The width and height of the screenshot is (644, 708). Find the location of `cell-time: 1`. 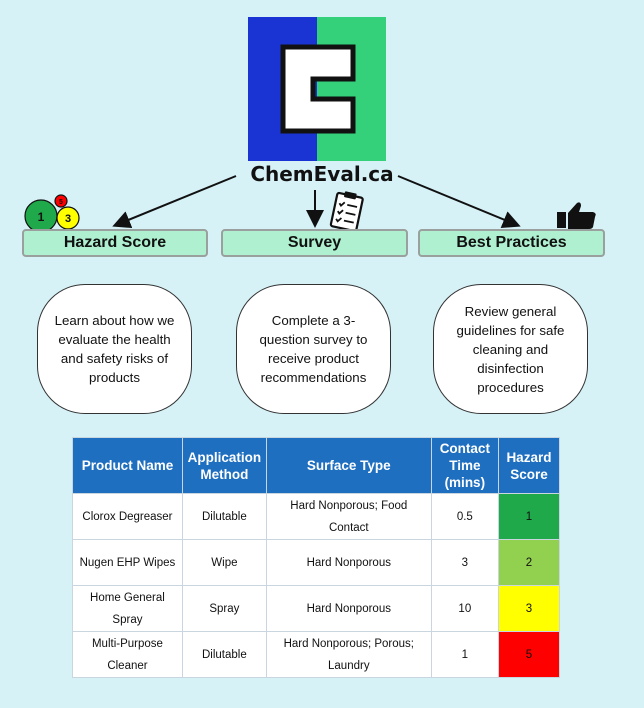

cell-time: 1 is located at coordinates (464, 654).